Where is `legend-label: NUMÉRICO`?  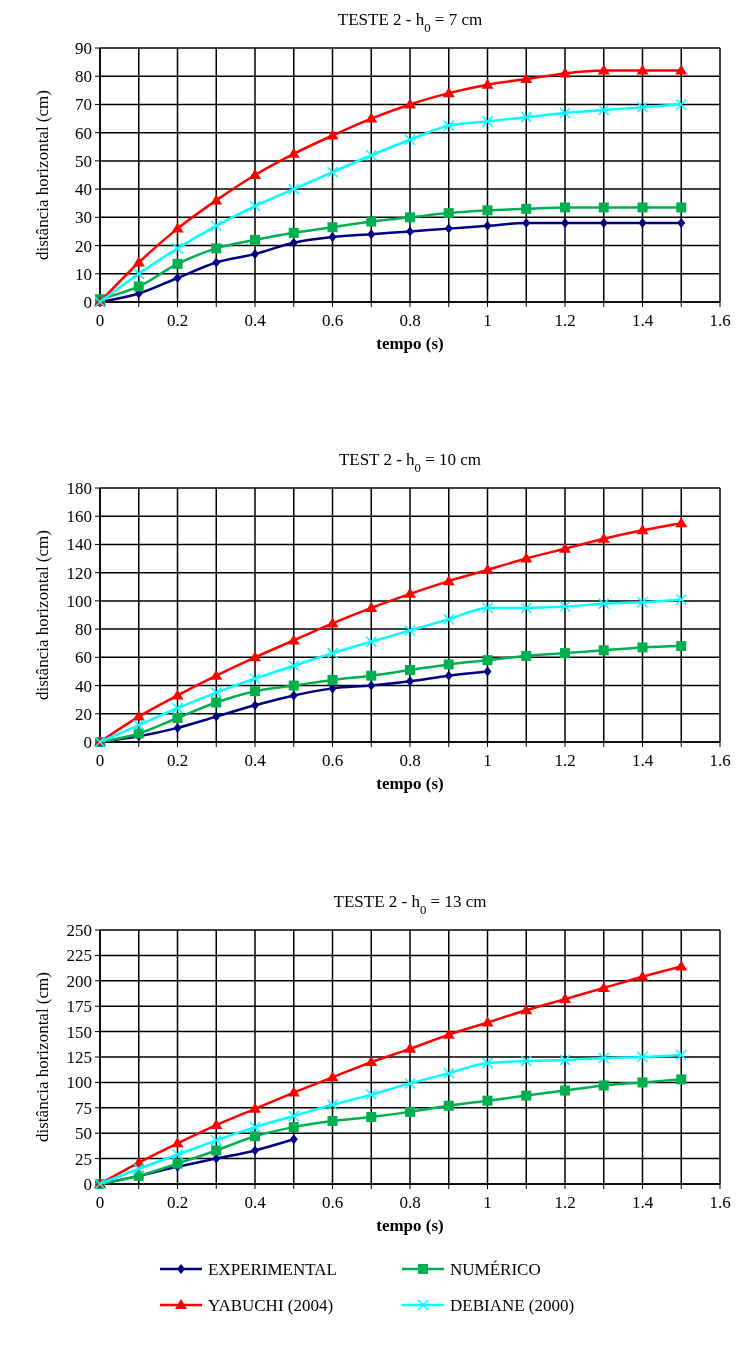 legend-label: NUMÉRICO is located at coordinates (495, 1269).